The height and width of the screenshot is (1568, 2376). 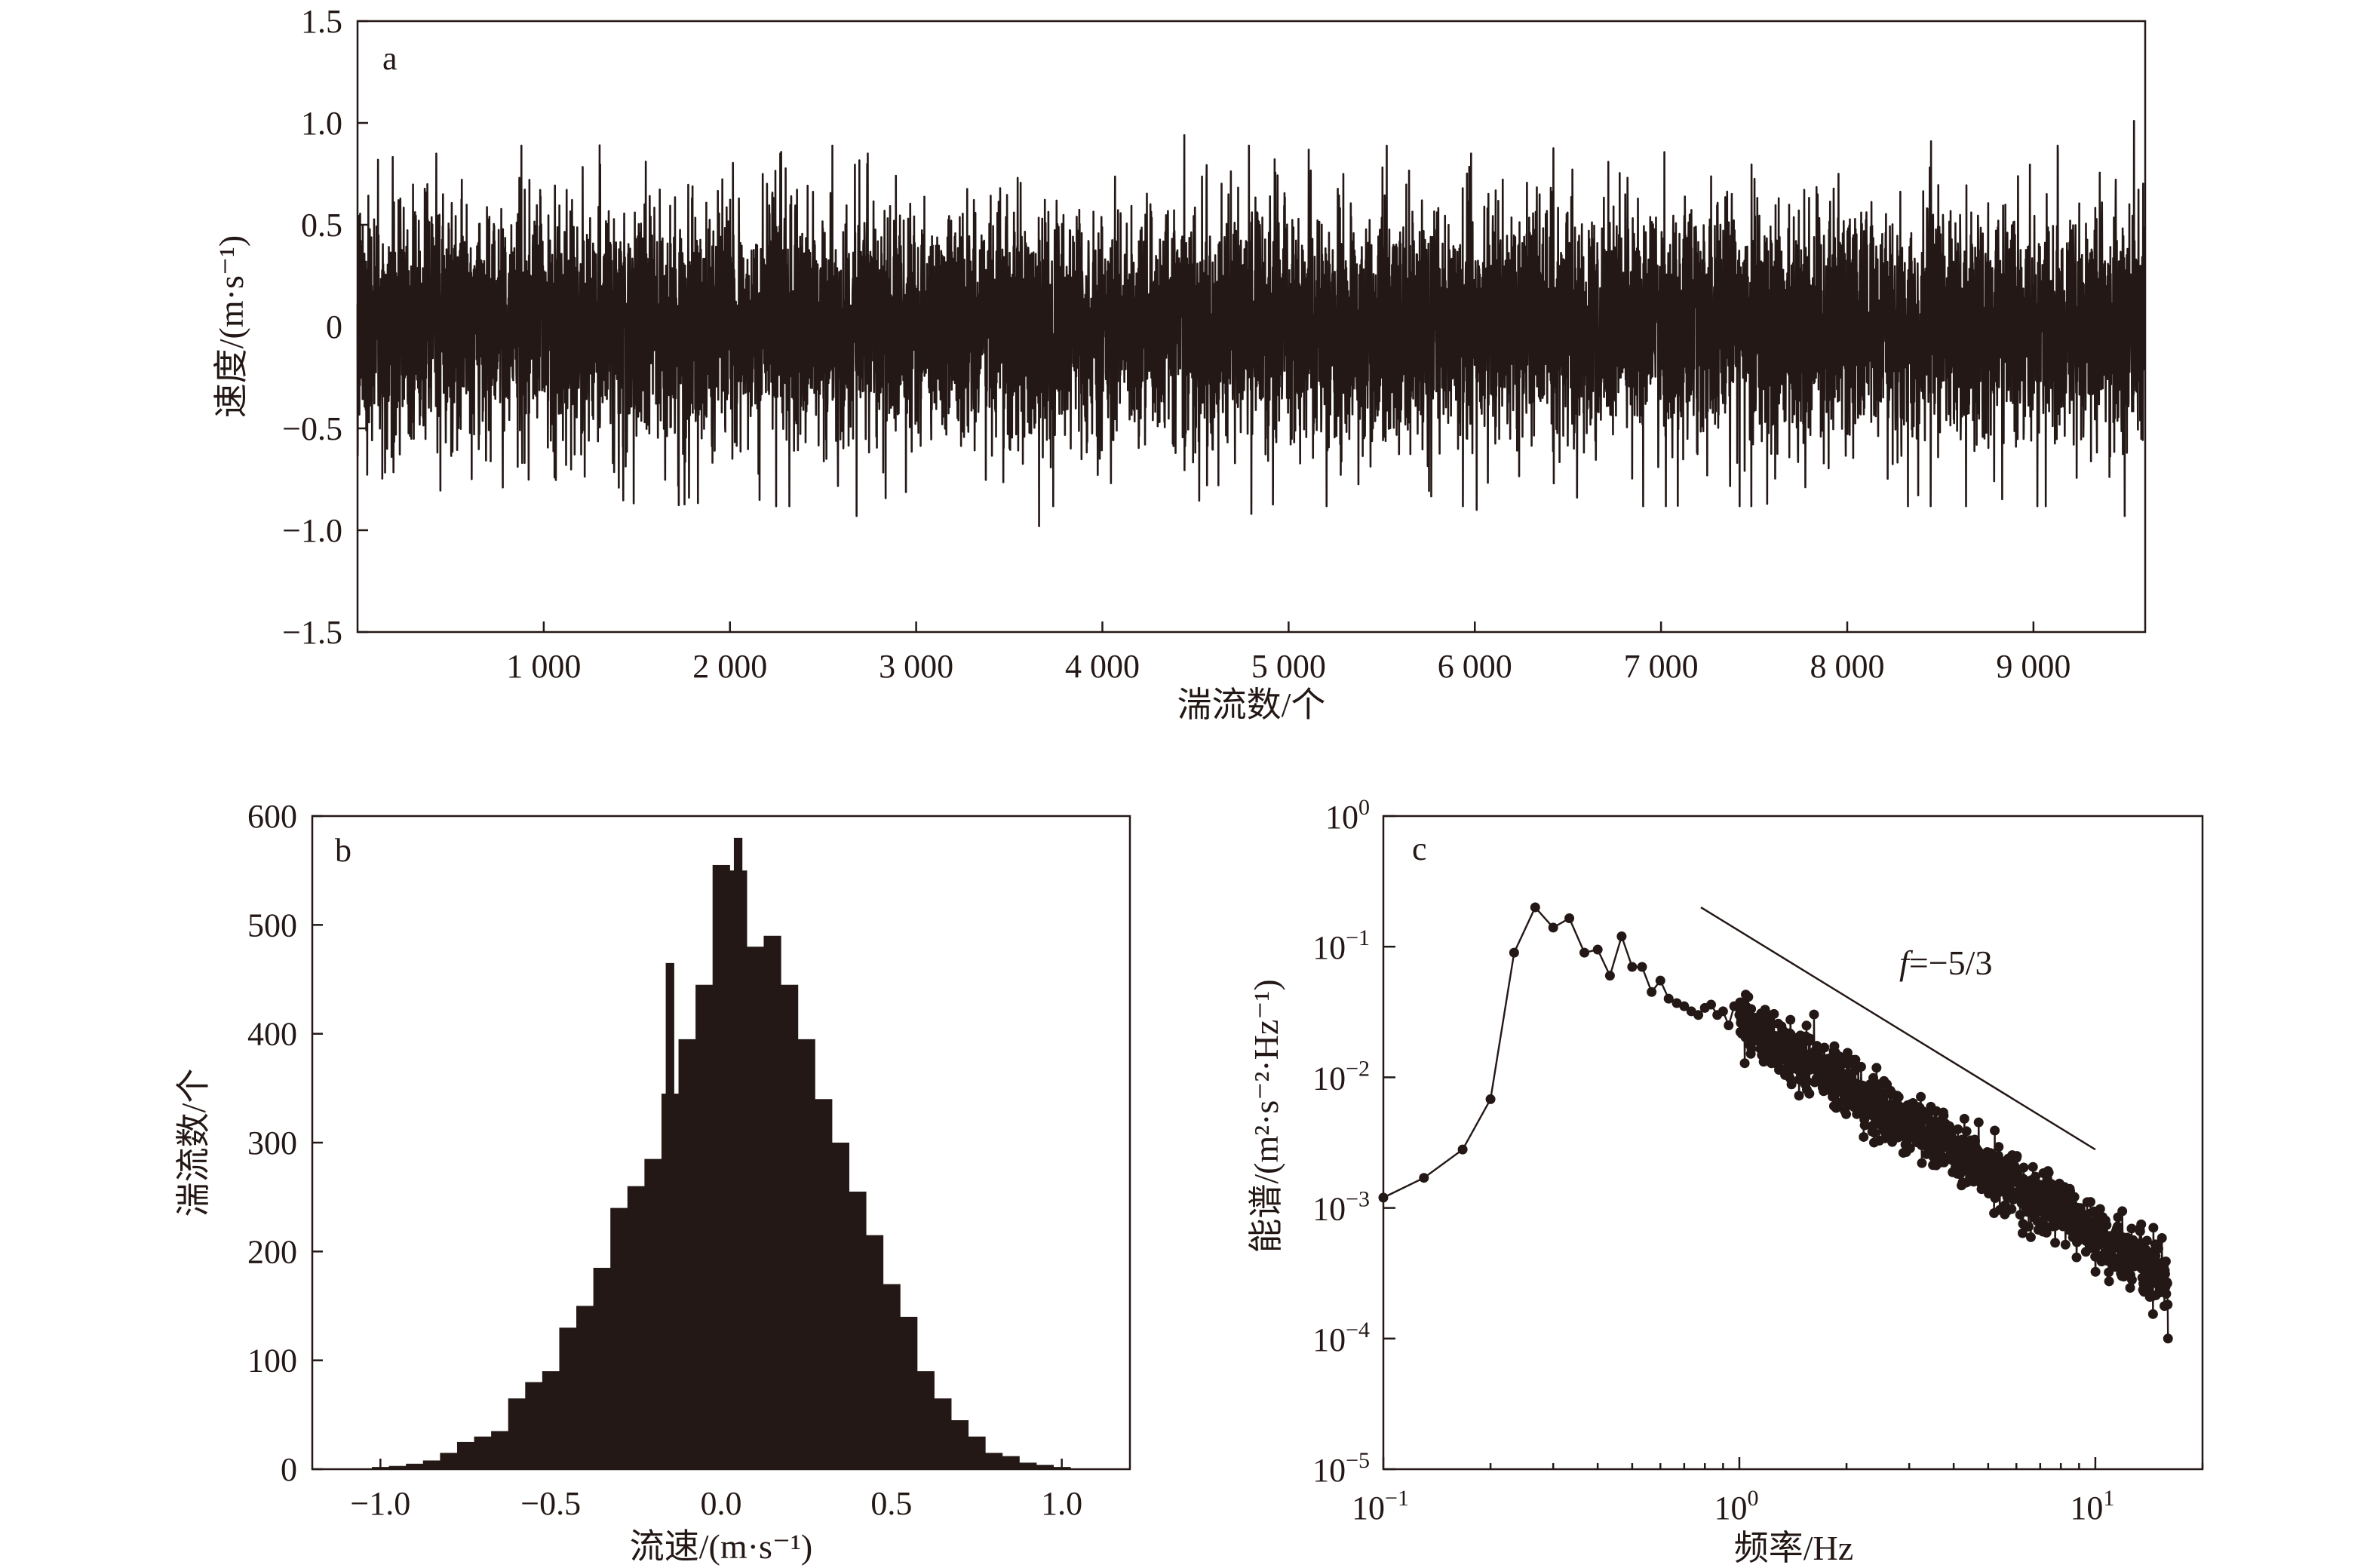 What do you see at coordinates (729, 666) in the screenshot?
I see `chart-a-x-tick-label: 2 000` at bounding box center [729, 666].